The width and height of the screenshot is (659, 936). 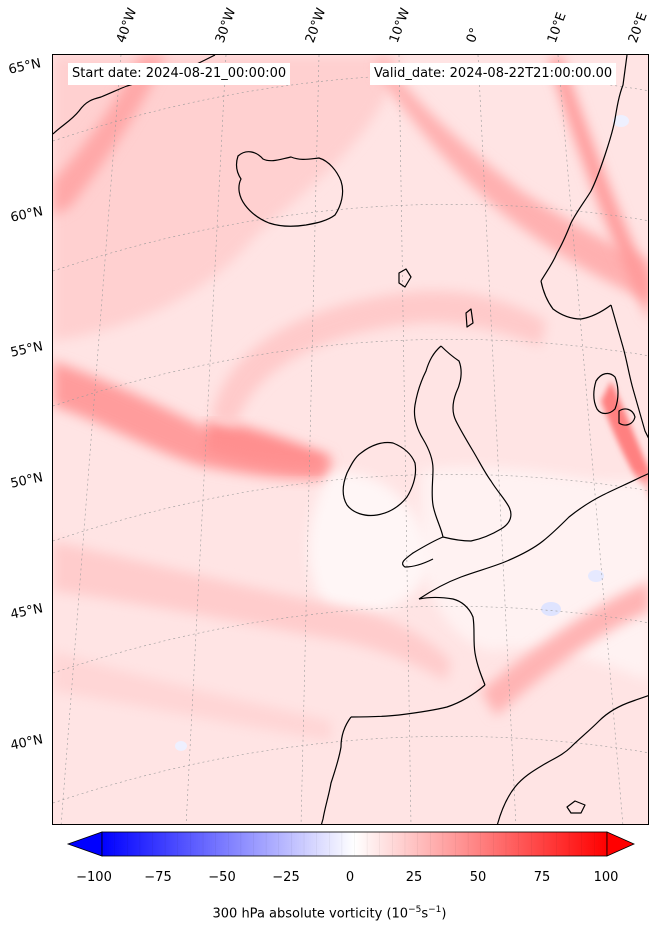 I want to click on coast-iberia-east, so click(x=572, y=759).